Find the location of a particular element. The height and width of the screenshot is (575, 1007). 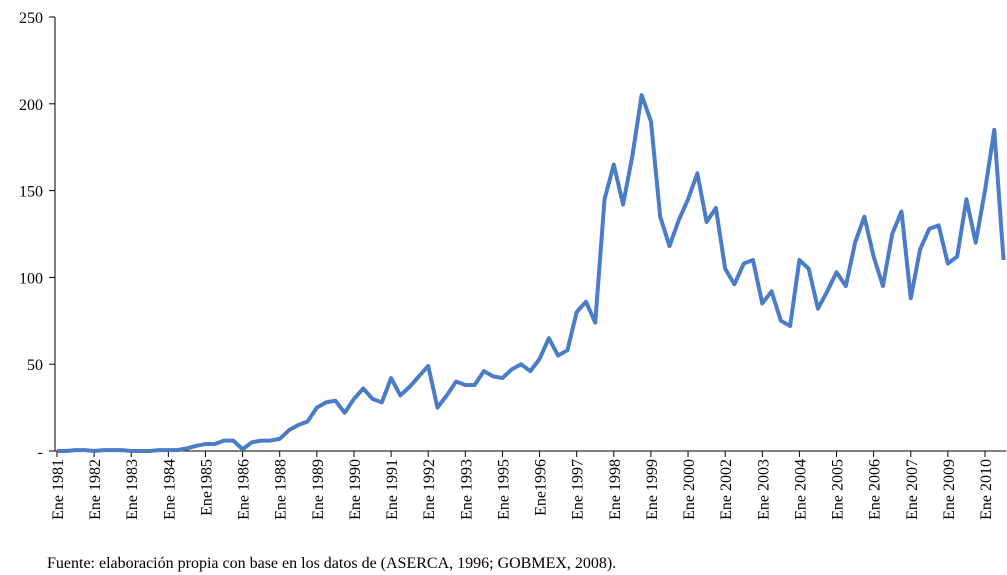

x-tick-label: Ene 1992 is located at coordinates (429, 489).